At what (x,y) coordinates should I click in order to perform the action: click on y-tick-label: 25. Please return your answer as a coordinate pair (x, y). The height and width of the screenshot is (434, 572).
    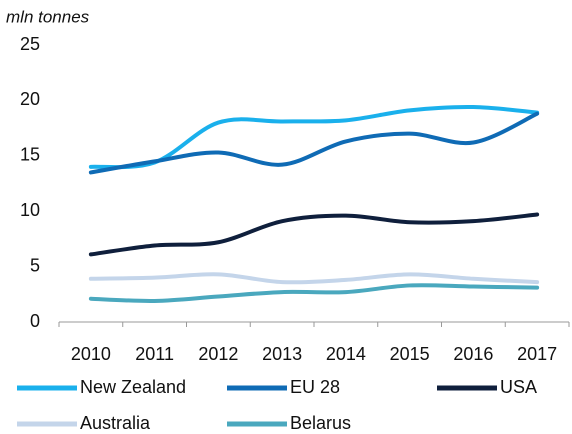
    Looking at the image, I should click on (30, 44).